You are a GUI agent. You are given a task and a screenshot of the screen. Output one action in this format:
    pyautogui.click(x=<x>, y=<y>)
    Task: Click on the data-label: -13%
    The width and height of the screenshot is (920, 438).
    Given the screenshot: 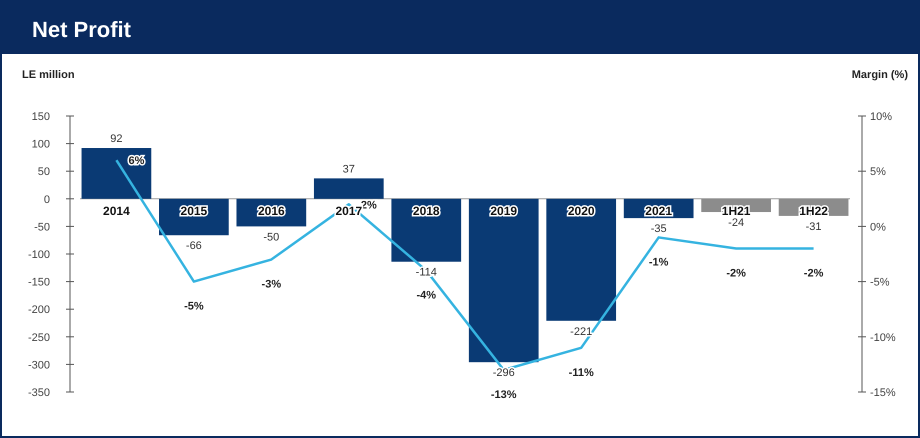 What is the action you would take?
    pyautogui.click(x=503, y=394)
    